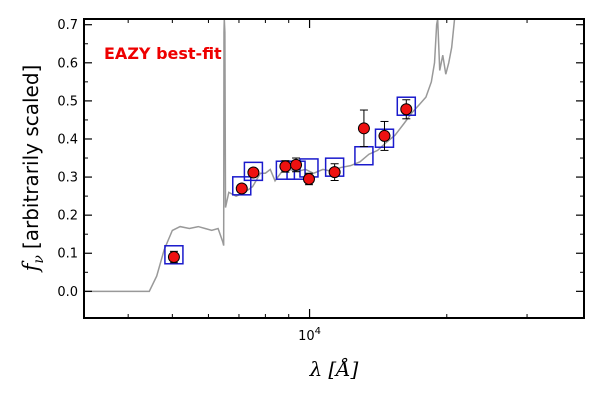 The height and width of the screenshot is (400, 600). What do you see at coordinates (316, 369) in the screenshot?
I see `x-axis-symbol: λ` at bounding box center [316, 369].